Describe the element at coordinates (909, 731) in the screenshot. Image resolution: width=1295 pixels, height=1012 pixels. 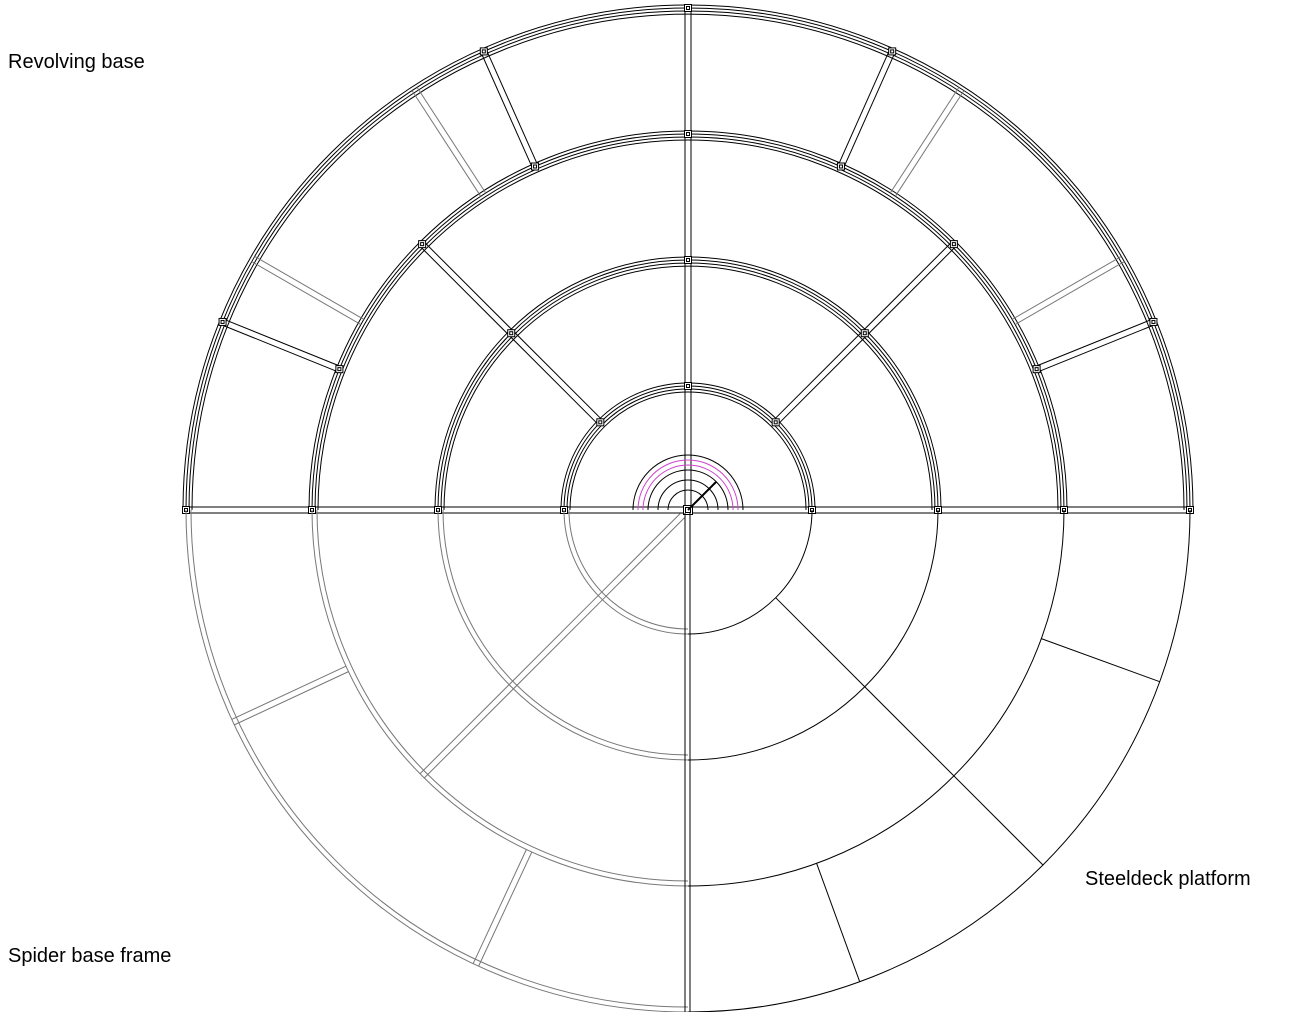
I see `steeldeck-diagonal` at that location.